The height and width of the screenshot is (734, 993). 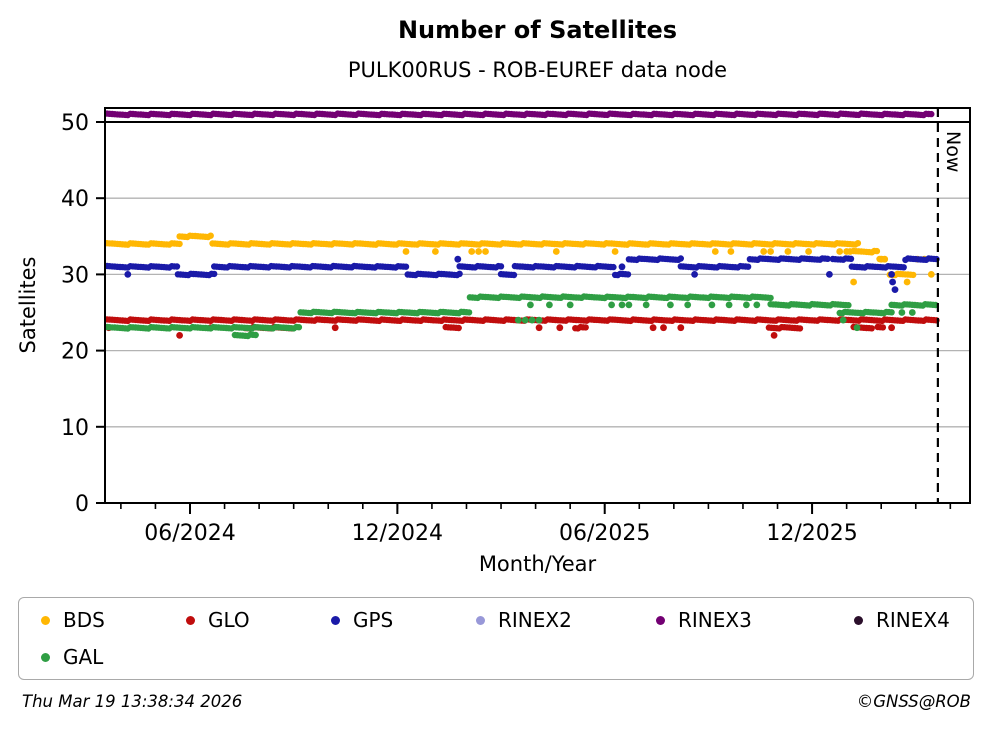 What do you see at coordinates (537, 70) in the screenshot?
I see `chart-subtitle: PULK00RUS - ROB-EUREF data node` at bounding box center [537, 70].